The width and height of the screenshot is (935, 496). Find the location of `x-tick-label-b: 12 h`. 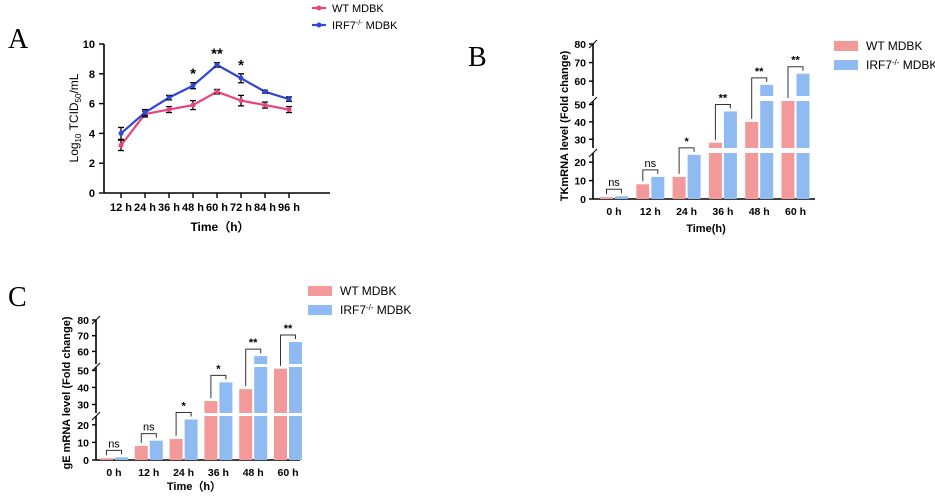

x-tick-label-b: 12 h is located at coordinates (650, 212).